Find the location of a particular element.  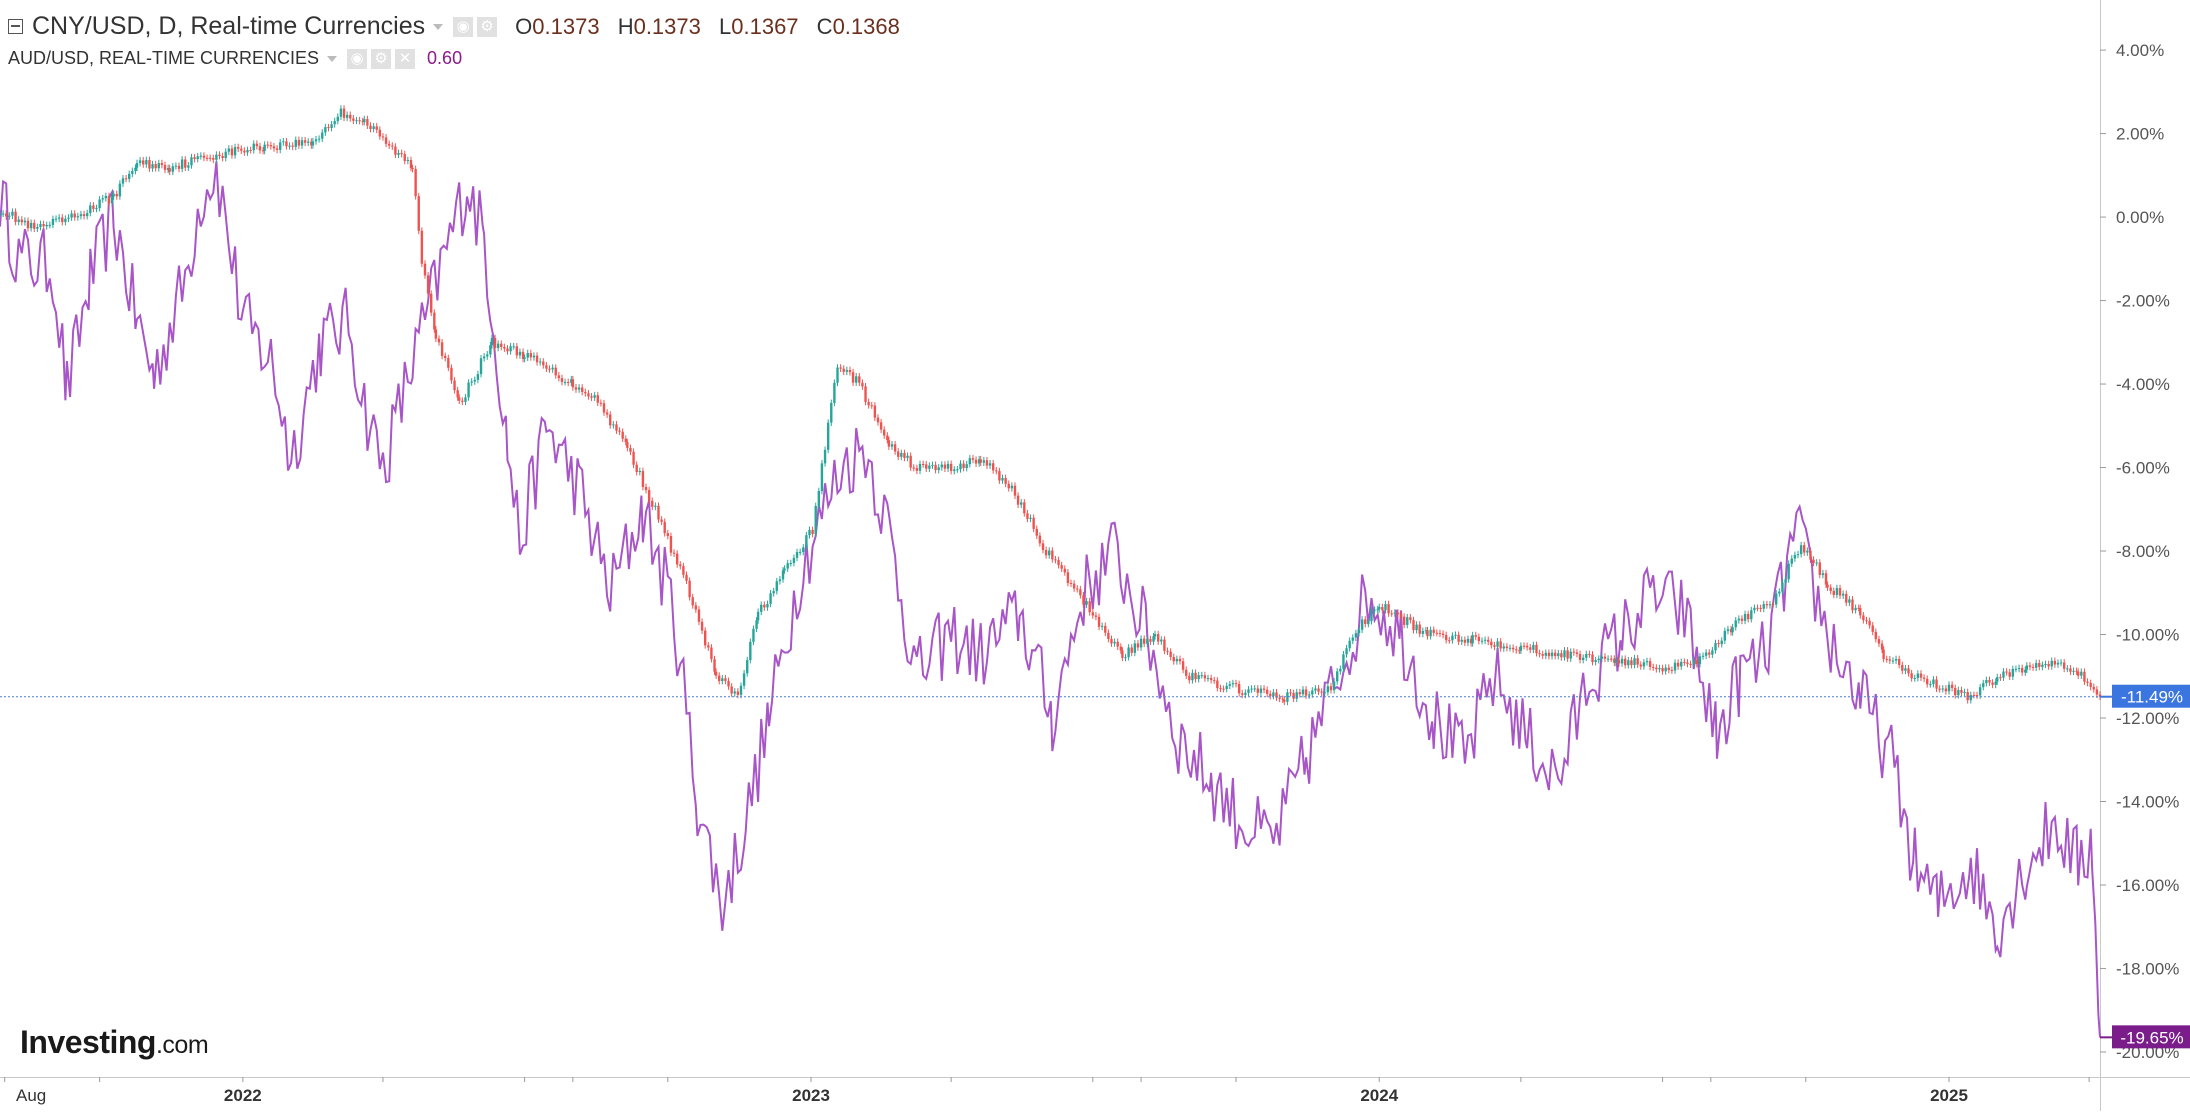

collapse-legend-icon is located at coordinates (15, 26).